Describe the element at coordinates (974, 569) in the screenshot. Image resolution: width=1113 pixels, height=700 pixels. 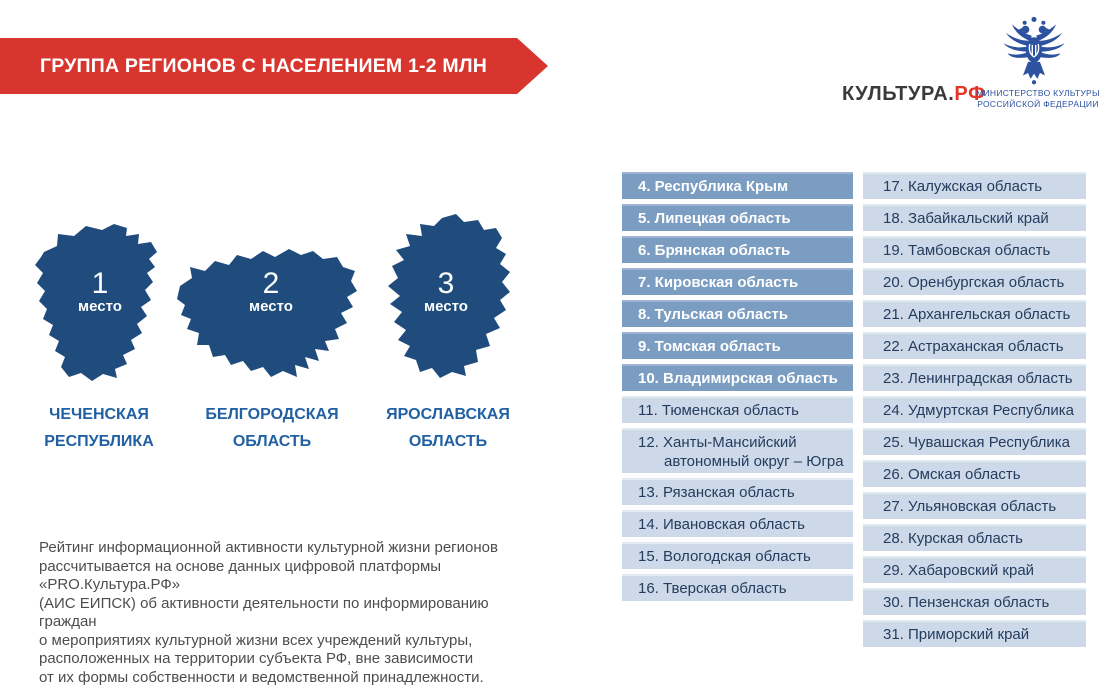
I see `ranking-row: 29. Хабаровский край` at that location.